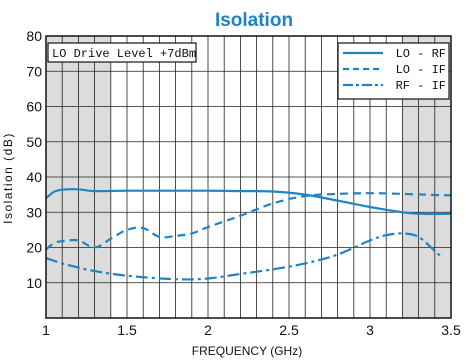  What do you see at coordinates (251, 330) in the screenshot?
I see `x-tick-labels: 1 1.5 2 2.5 3 3.5` at bounding box center [251, 330].